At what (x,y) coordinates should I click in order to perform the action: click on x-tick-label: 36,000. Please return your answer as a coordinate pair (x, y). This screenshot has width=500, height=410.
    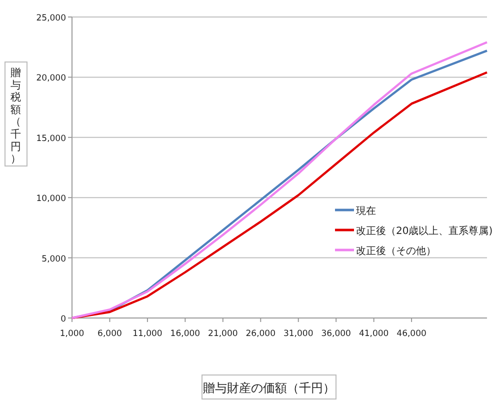
    Looking at the image, I should click on (336, 334).